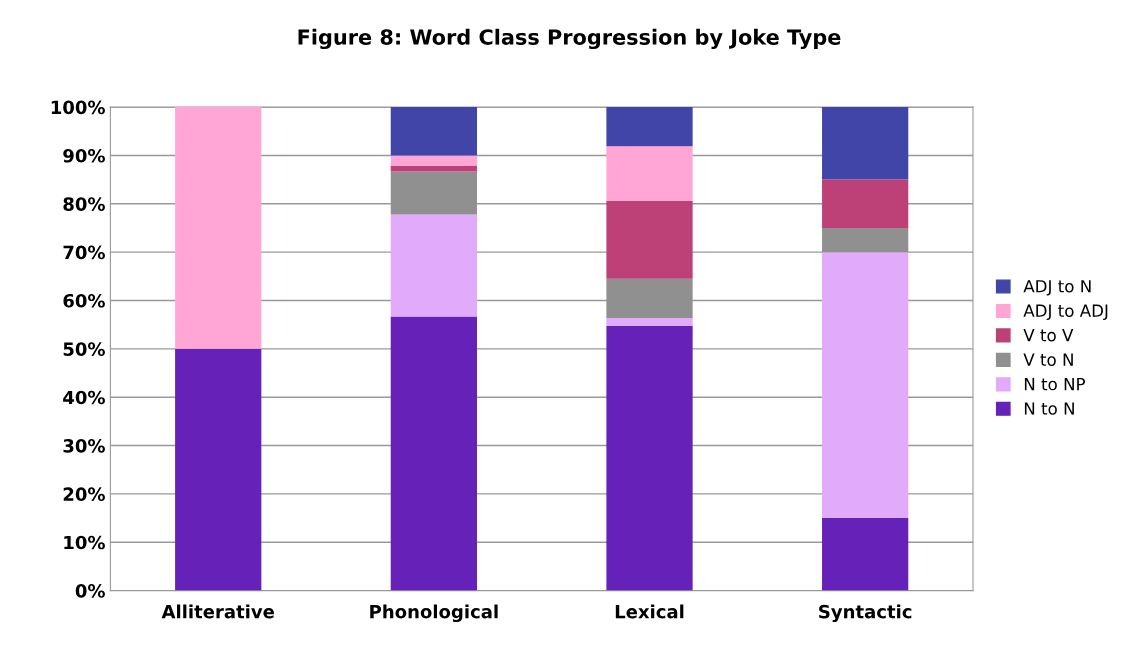 This screenshot has width=1138, height=649. Describe the element at coordinates (84, 446) in the screenshot. I see `y-tick-label: 30%` at that location.